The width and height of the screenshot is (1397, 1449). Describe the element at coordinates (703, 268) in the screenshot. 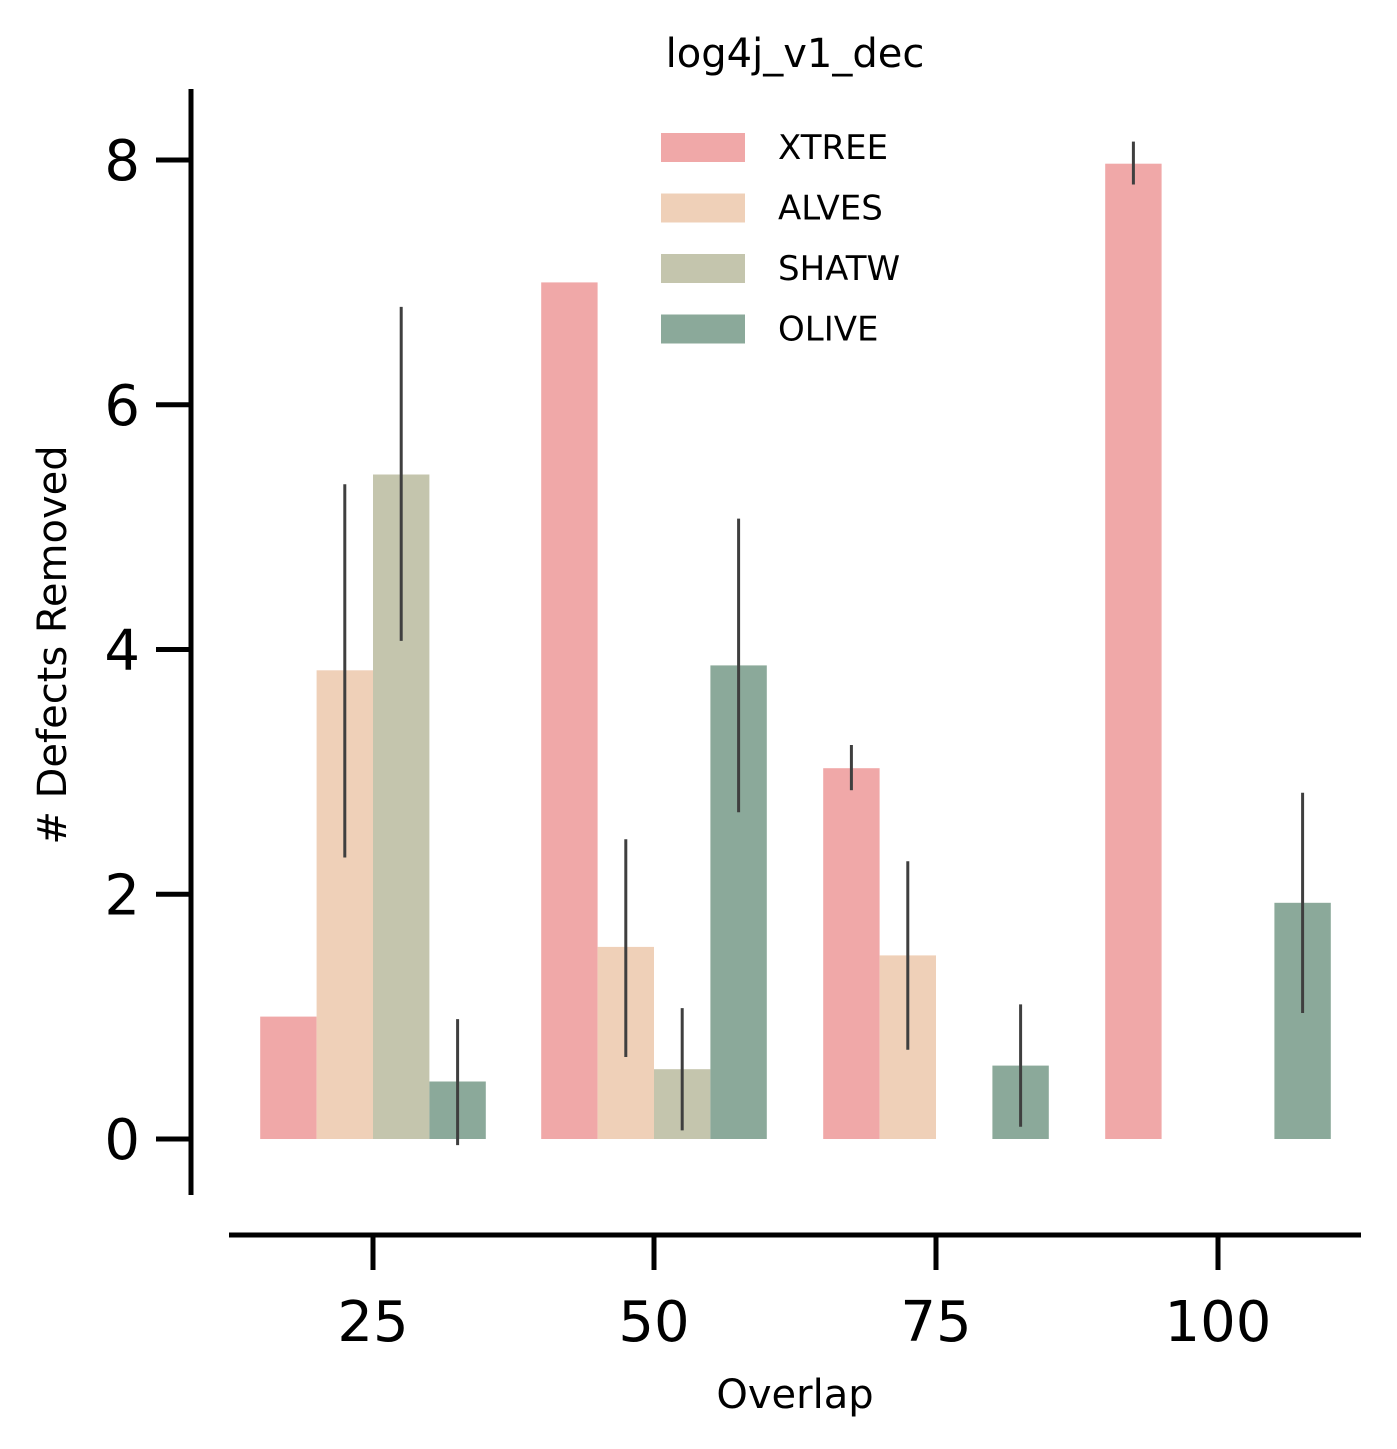

I see `legend-swatch-shatw` at that location.